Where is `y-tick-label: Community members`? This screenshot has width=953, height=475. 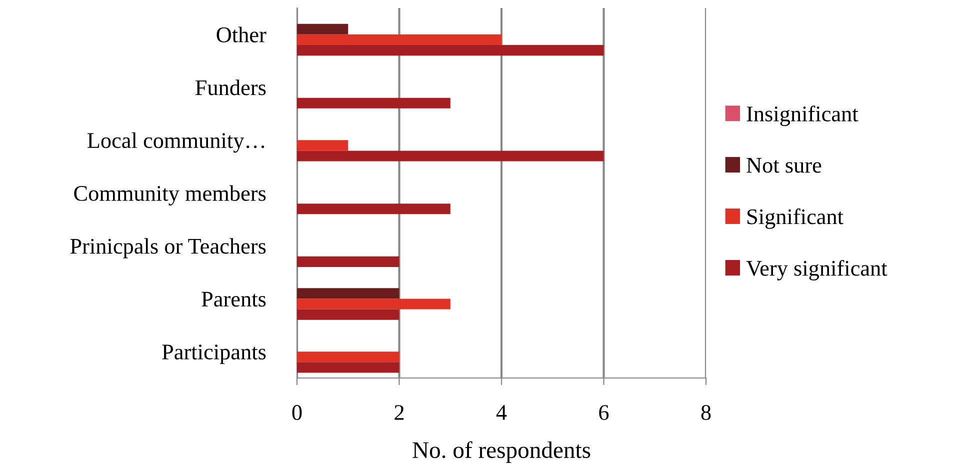
y-tick-label: Community members is located at coordinates (170, 195).